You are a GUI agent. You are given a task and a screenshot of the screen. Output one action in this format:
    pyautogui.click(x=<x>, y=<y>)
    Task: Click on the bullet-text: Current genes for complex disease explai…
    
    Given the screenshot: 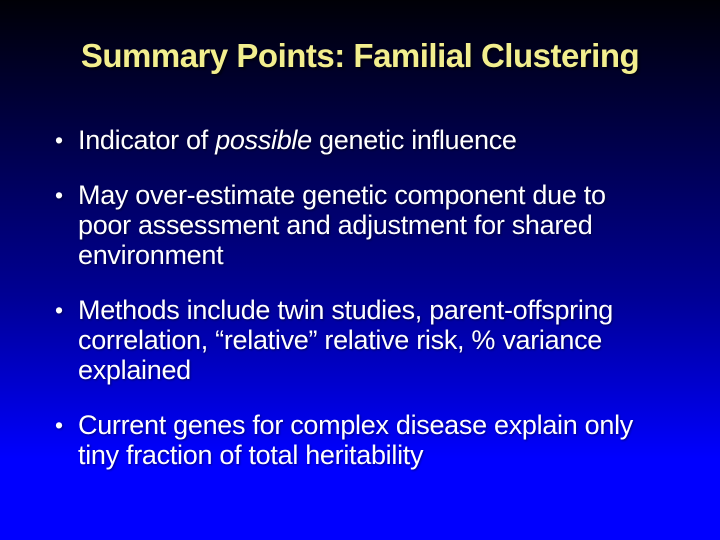 What is the action you would take?
    pyautogui.click(x=384, y=440)
    